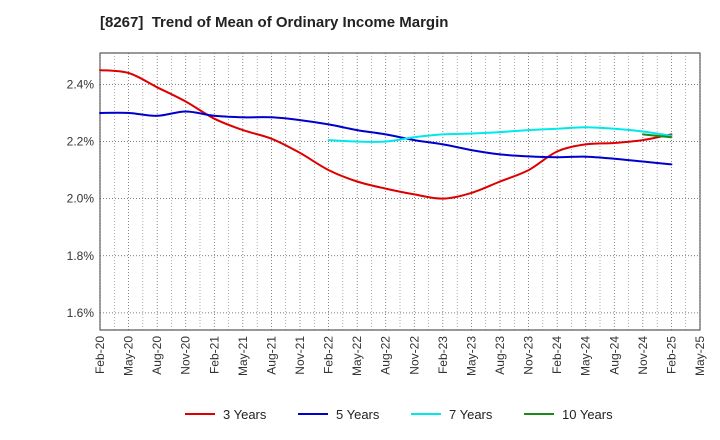 Image resolution: width=720 pixels, height=440 pixels. I want to click on y-tick-label: 2.0%, so click(81, 199).